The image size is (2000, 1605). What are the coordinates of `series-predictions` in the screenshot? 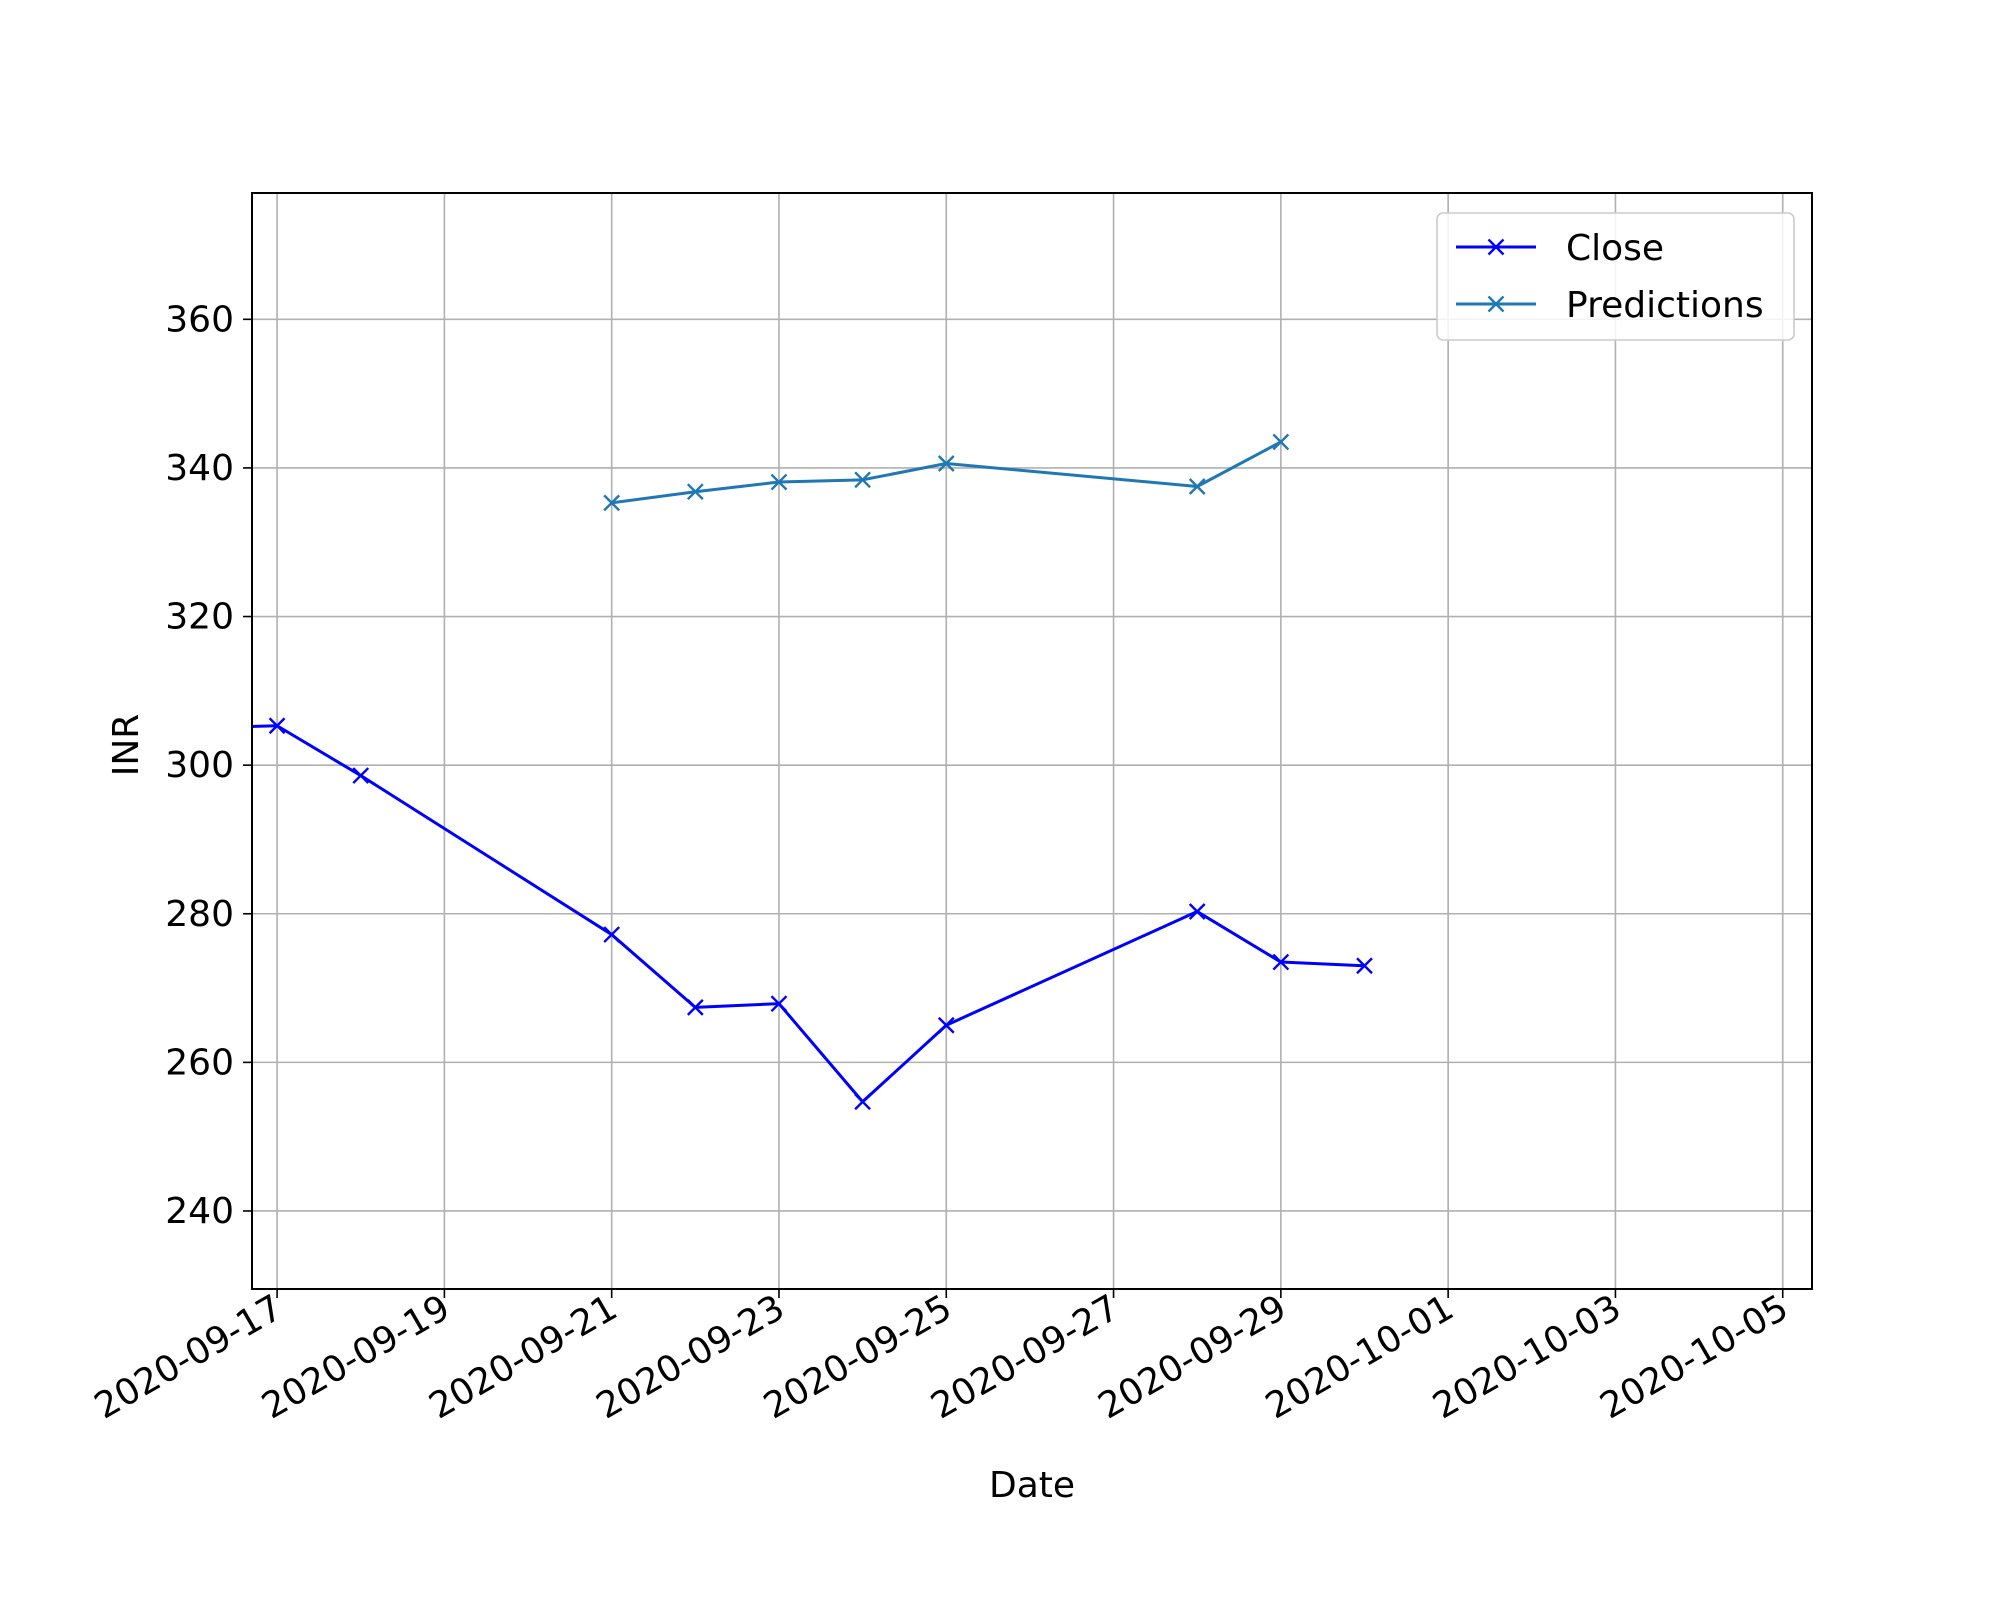 It's located at (946, 472).